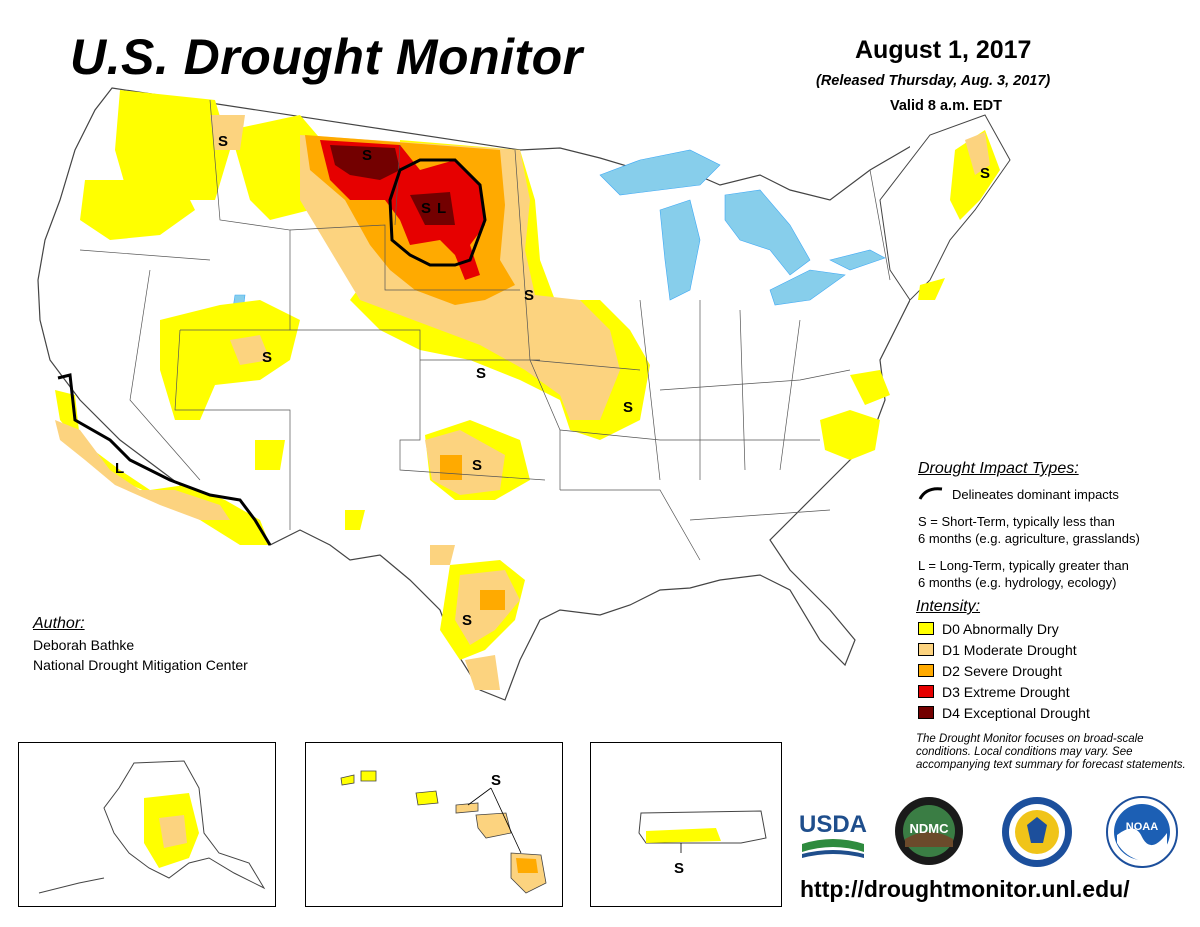 This screenshot has width=1200, height=927. I want to click on ndmc-logo: NDMC, so click(929, 831).